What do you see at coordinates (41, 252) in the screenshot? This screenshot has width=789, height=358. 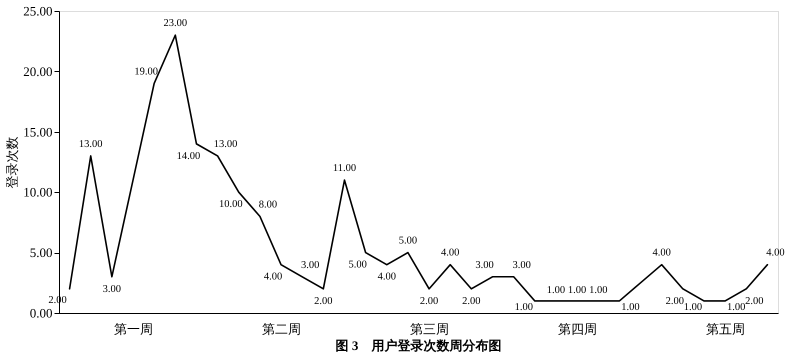 I see `y-tick-label: 5.00` at bounding box center [41, 252].